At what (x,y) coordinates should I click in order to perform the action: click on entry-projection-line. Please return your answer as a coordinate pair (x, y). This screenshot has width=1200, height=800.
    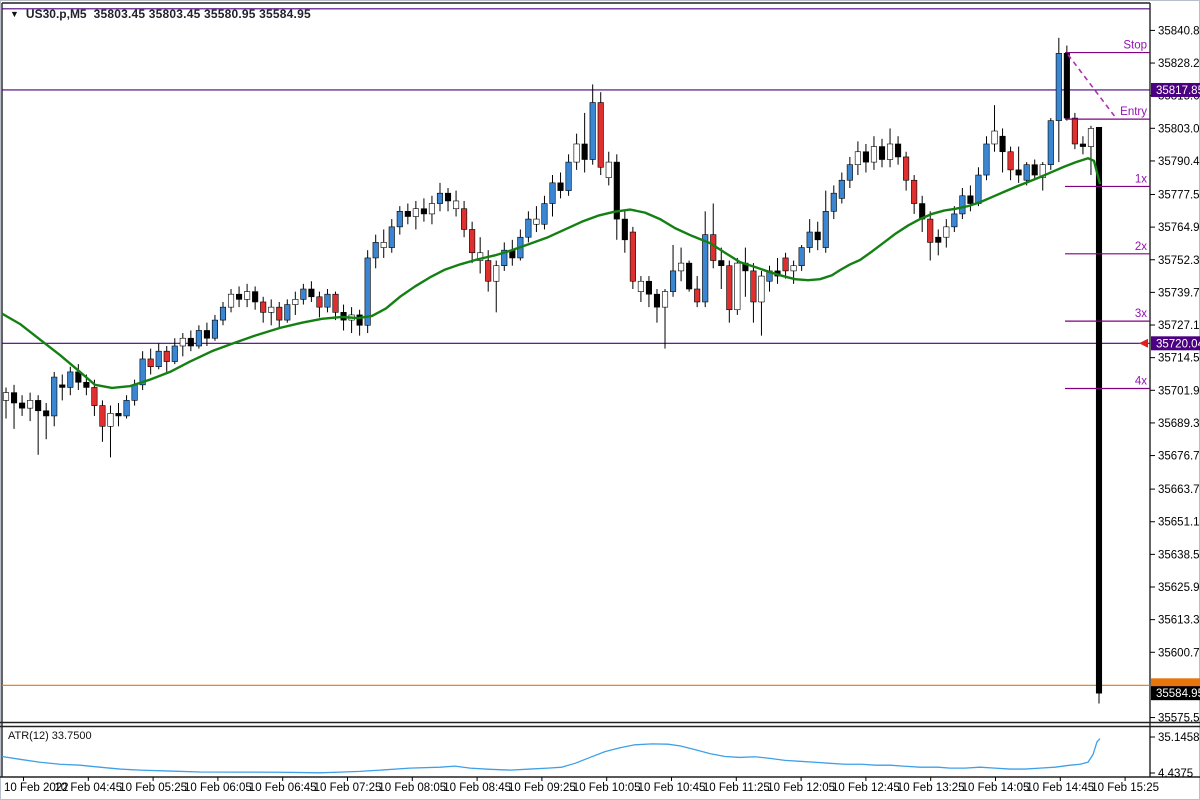
    Looking at the image, I should click on (1091, 86).